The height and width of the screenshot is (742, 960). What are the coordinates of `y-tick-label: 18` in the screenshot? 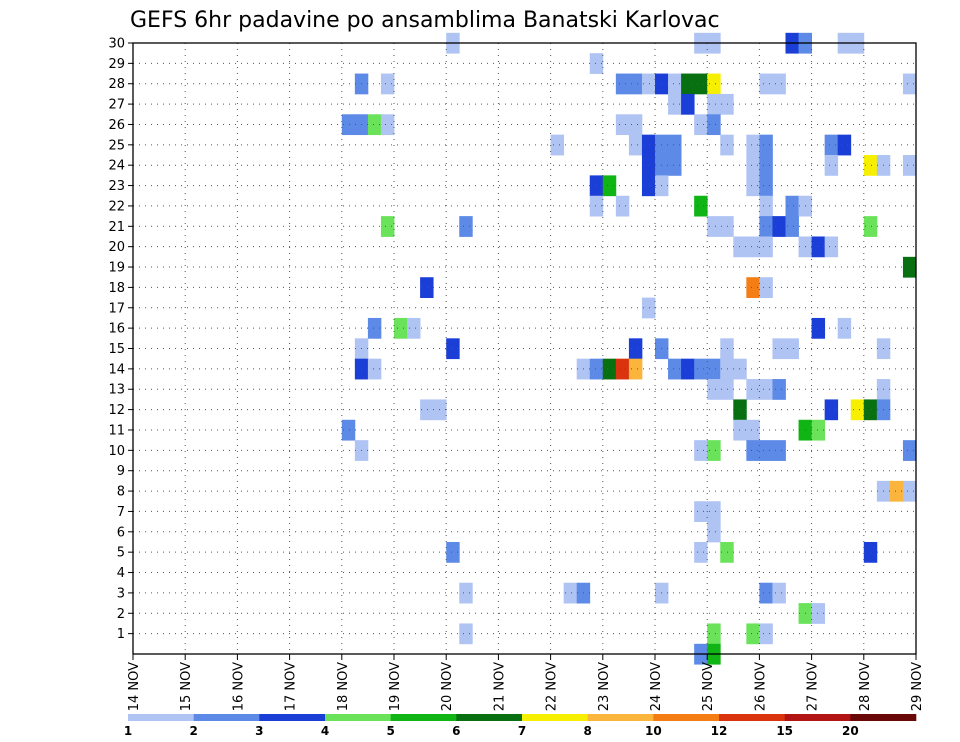 It's located at (116, 288).